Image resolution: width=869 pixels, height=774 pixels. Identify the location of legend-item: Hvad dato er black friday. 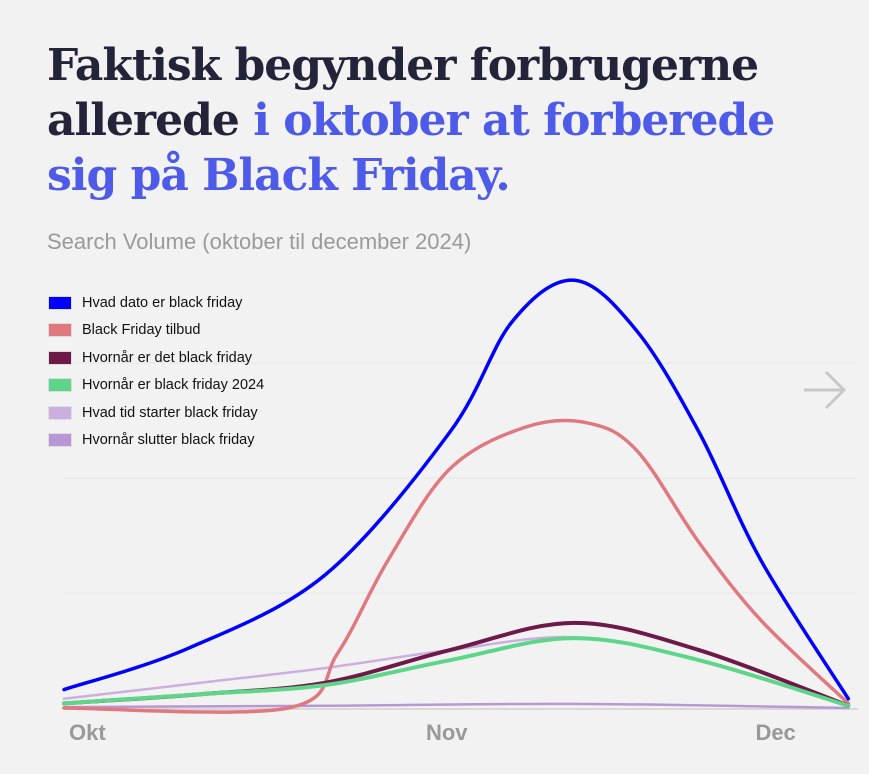
(156, 303).